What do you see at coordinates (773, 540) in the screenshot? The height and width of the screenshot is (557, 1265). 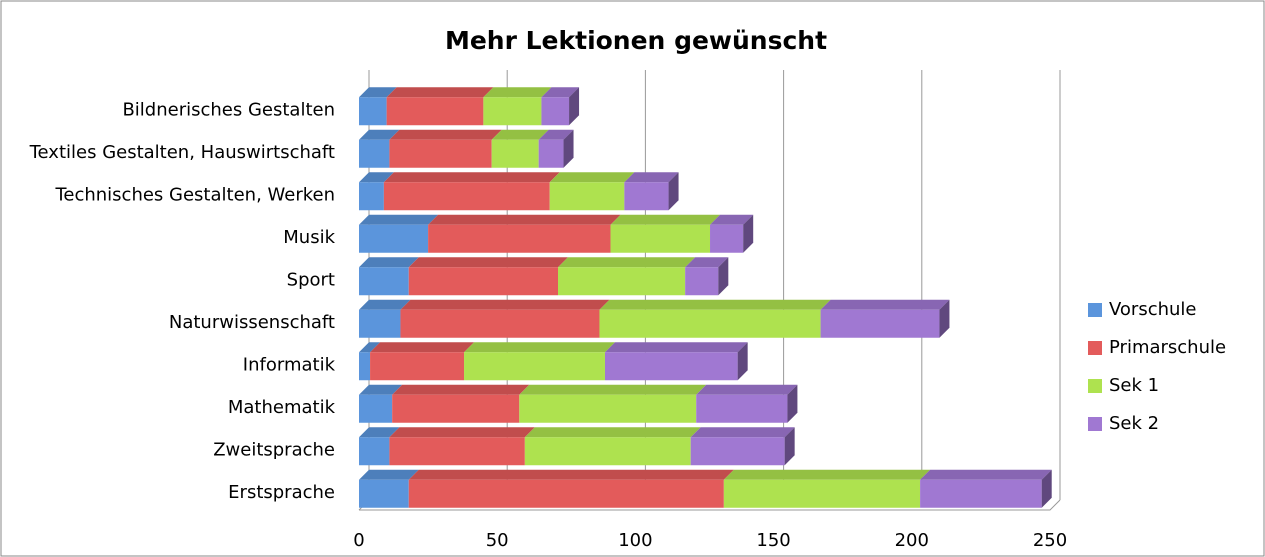 I see `x-tick-label: 150` at bounding box center [773, 540].